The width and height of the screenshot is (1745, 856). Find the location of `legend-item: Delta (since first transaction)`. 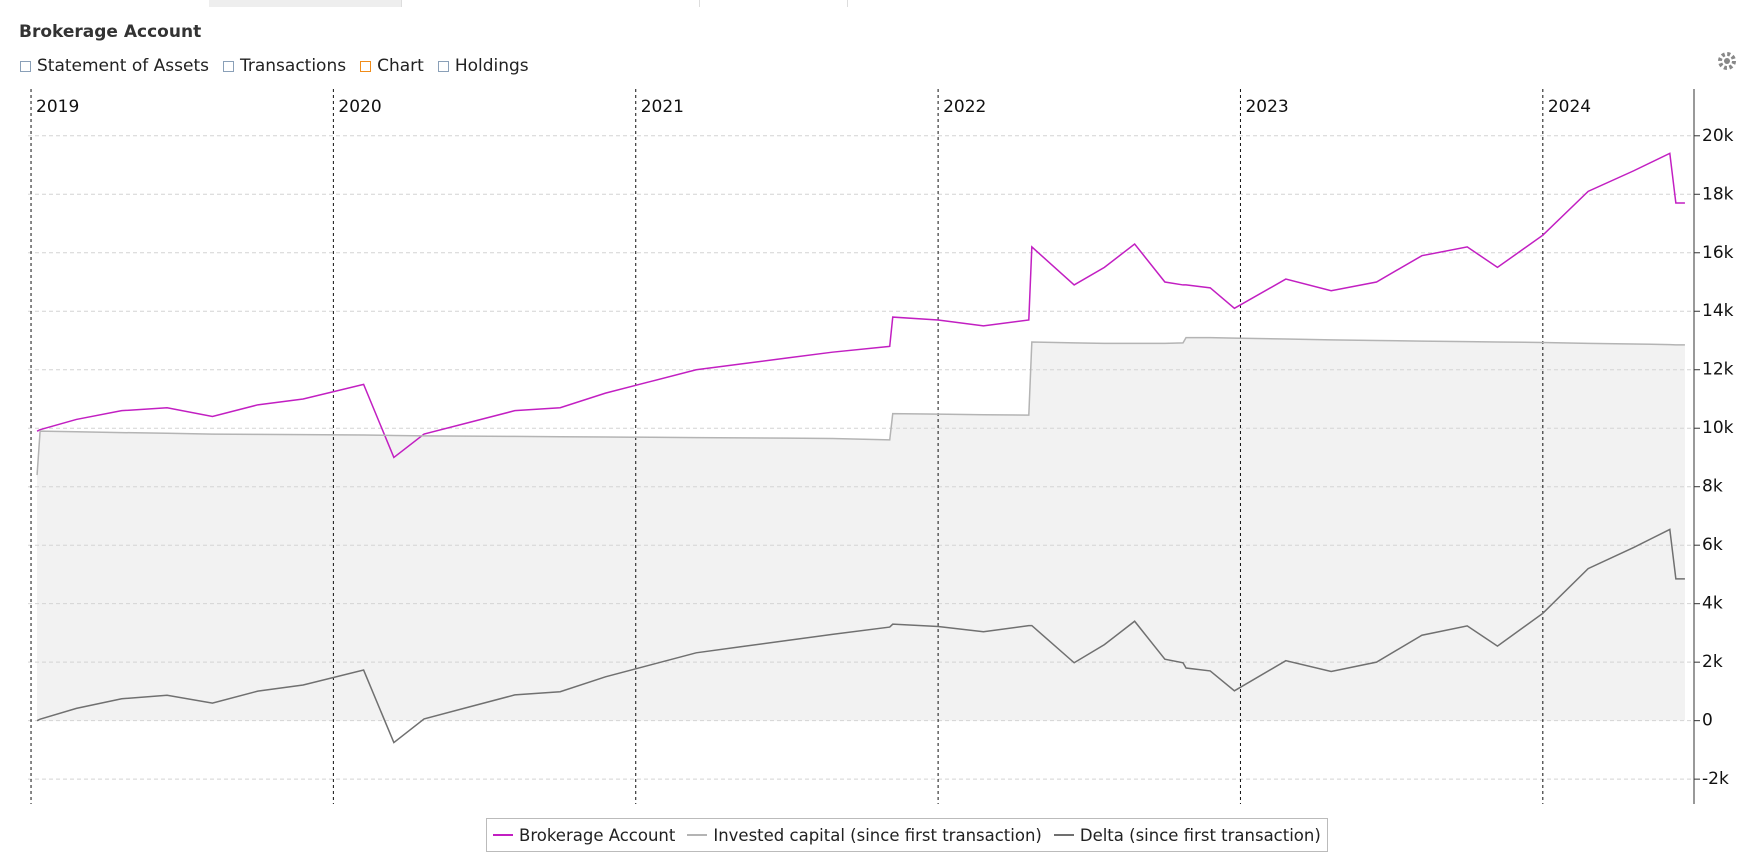

legend-item: Delta (since first transaction) is located at coordinates (1187, 835).